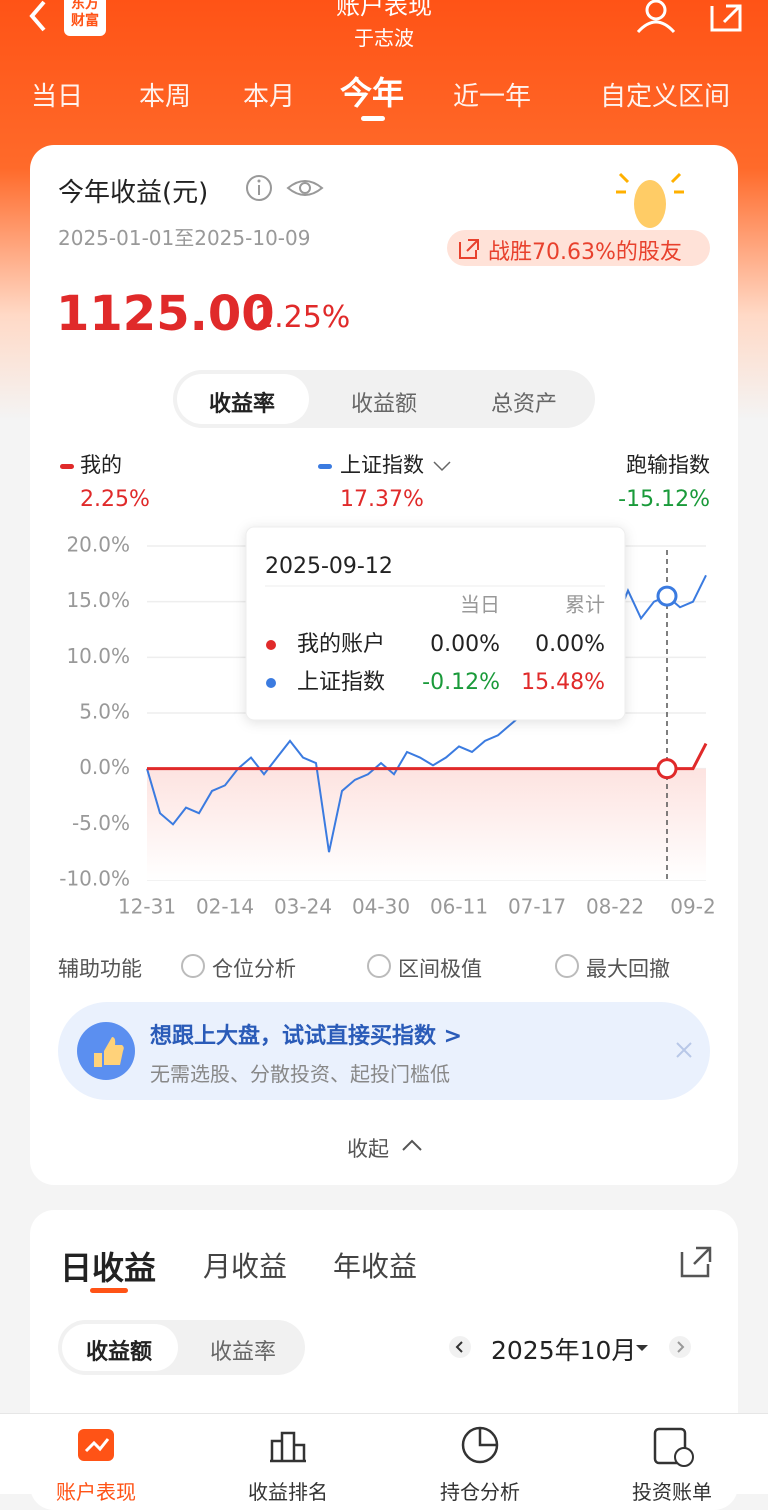 The width and height of the screenshot is (768, 1510). Describe the element at coordinates (98, 545) in the screenshot. I see `y-tick-label: 20.0%` at that location.